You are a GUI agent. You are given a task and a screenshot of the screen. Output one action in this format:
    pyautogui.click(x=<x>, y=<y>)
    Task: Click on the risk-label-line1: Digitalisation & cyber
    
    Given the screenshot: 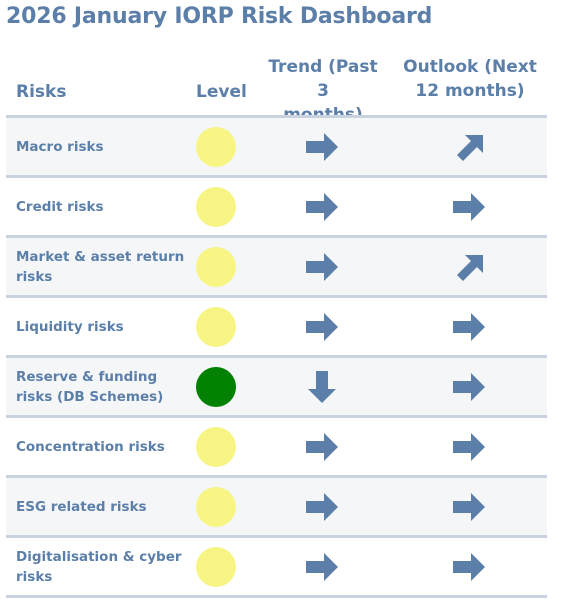 What is the action you would take?
    pyautogui.click(x=99, y=556)
    